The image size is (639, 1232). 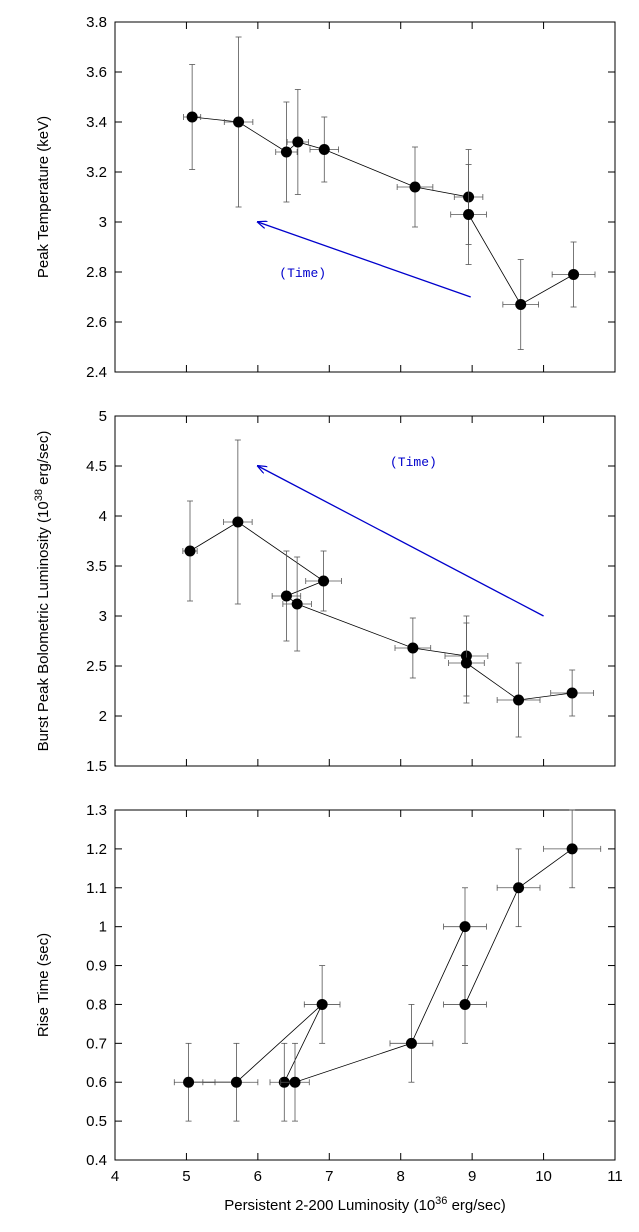 I want to click on y-tick-label: 5, so click(x=103, y=416).